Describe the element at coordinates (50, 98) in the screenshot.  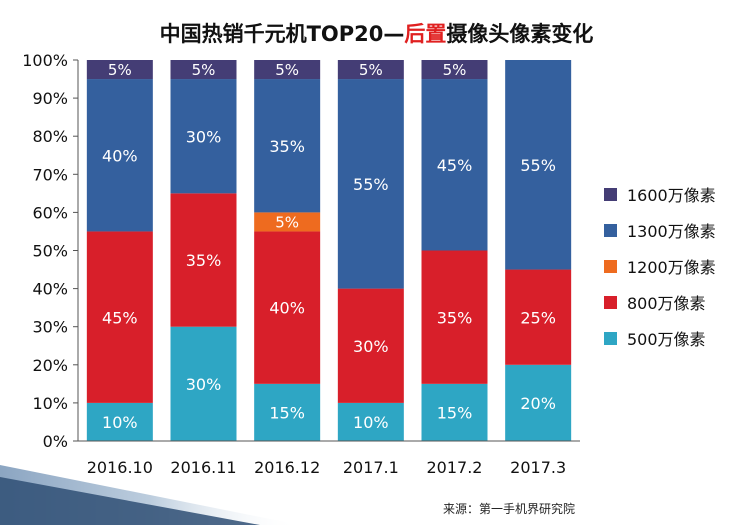
I see `y-tick-label: 90%` at that location.